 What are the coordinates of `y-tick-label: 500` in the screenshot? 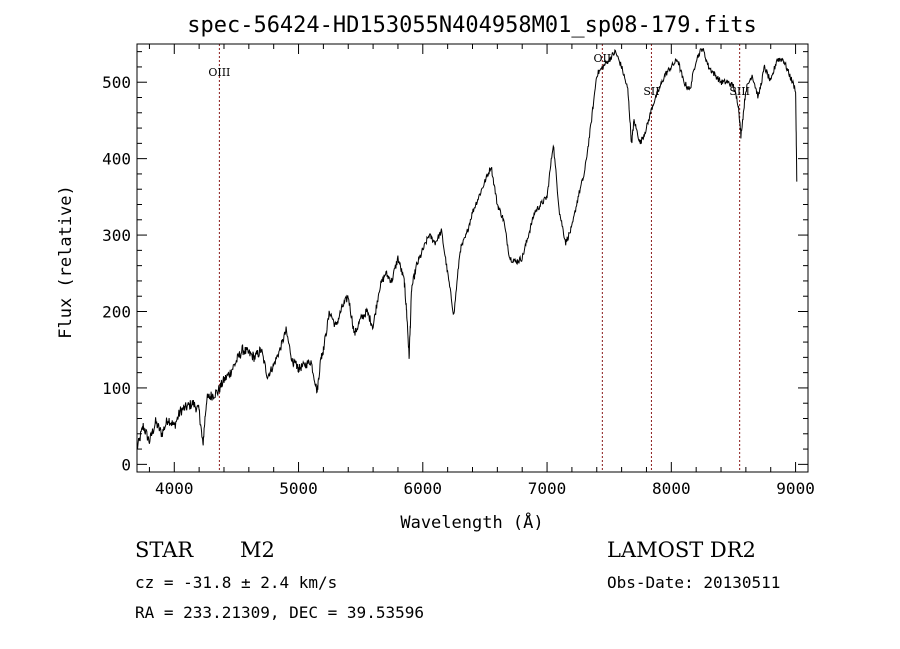 It's located at (116, 82).